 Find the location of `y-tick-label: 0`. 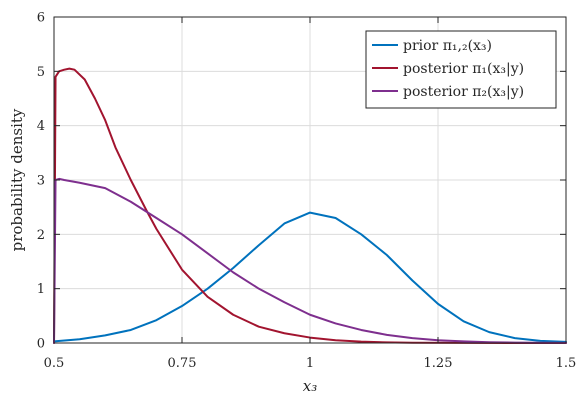

y-tick-label: 0 is located at coordinates (41, 344).